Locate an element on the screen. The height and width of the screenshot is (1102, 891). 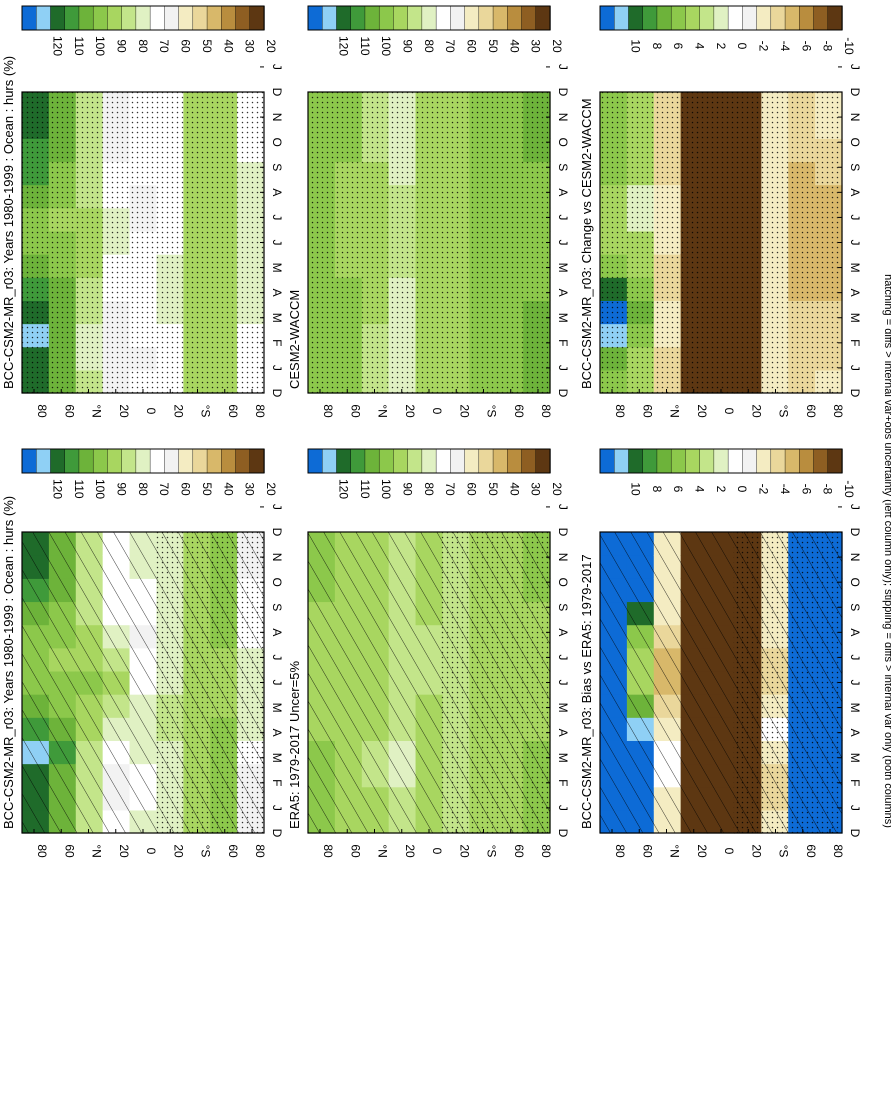
colorbar-tick-label: 6 is located at coordinates (678, 489).